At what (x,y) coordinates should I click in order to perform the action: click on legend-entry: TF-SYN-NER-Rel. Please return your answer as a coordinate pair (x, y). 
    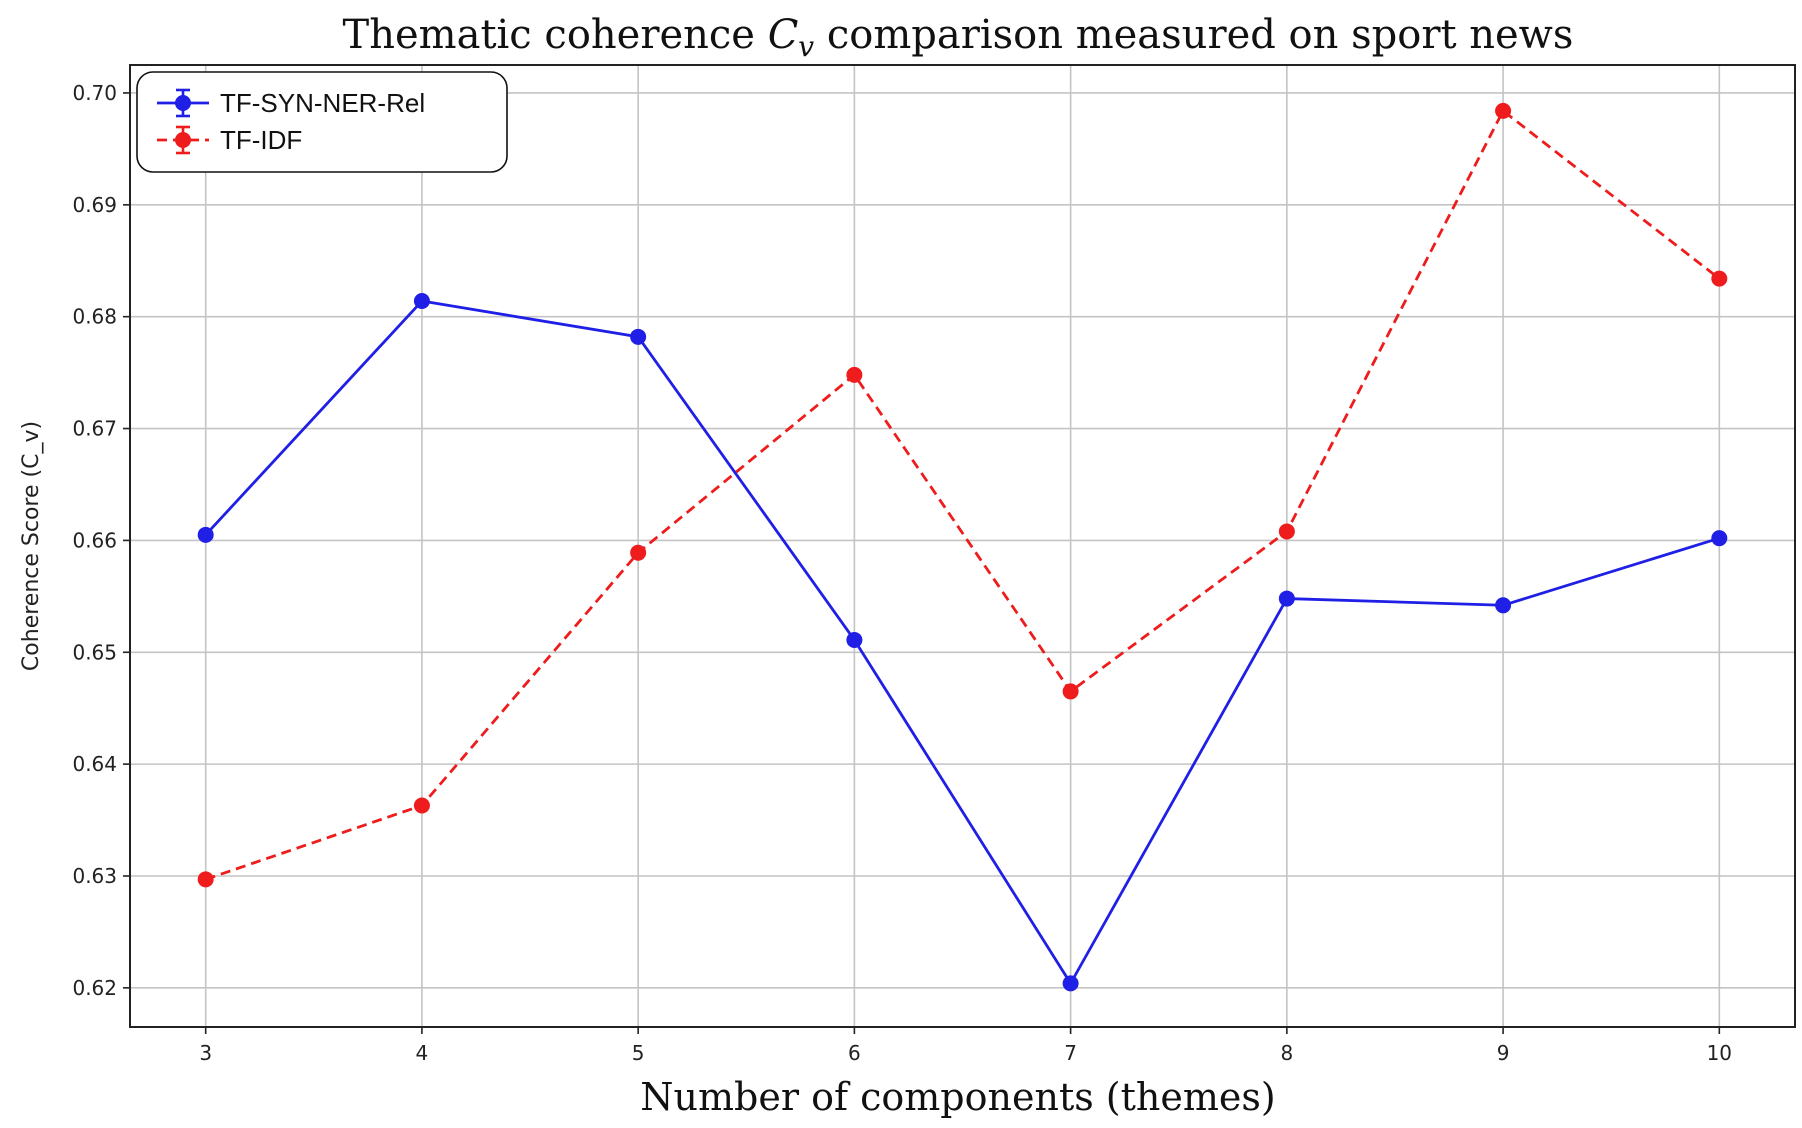
    Looking at the image, I should click on (291, 103).